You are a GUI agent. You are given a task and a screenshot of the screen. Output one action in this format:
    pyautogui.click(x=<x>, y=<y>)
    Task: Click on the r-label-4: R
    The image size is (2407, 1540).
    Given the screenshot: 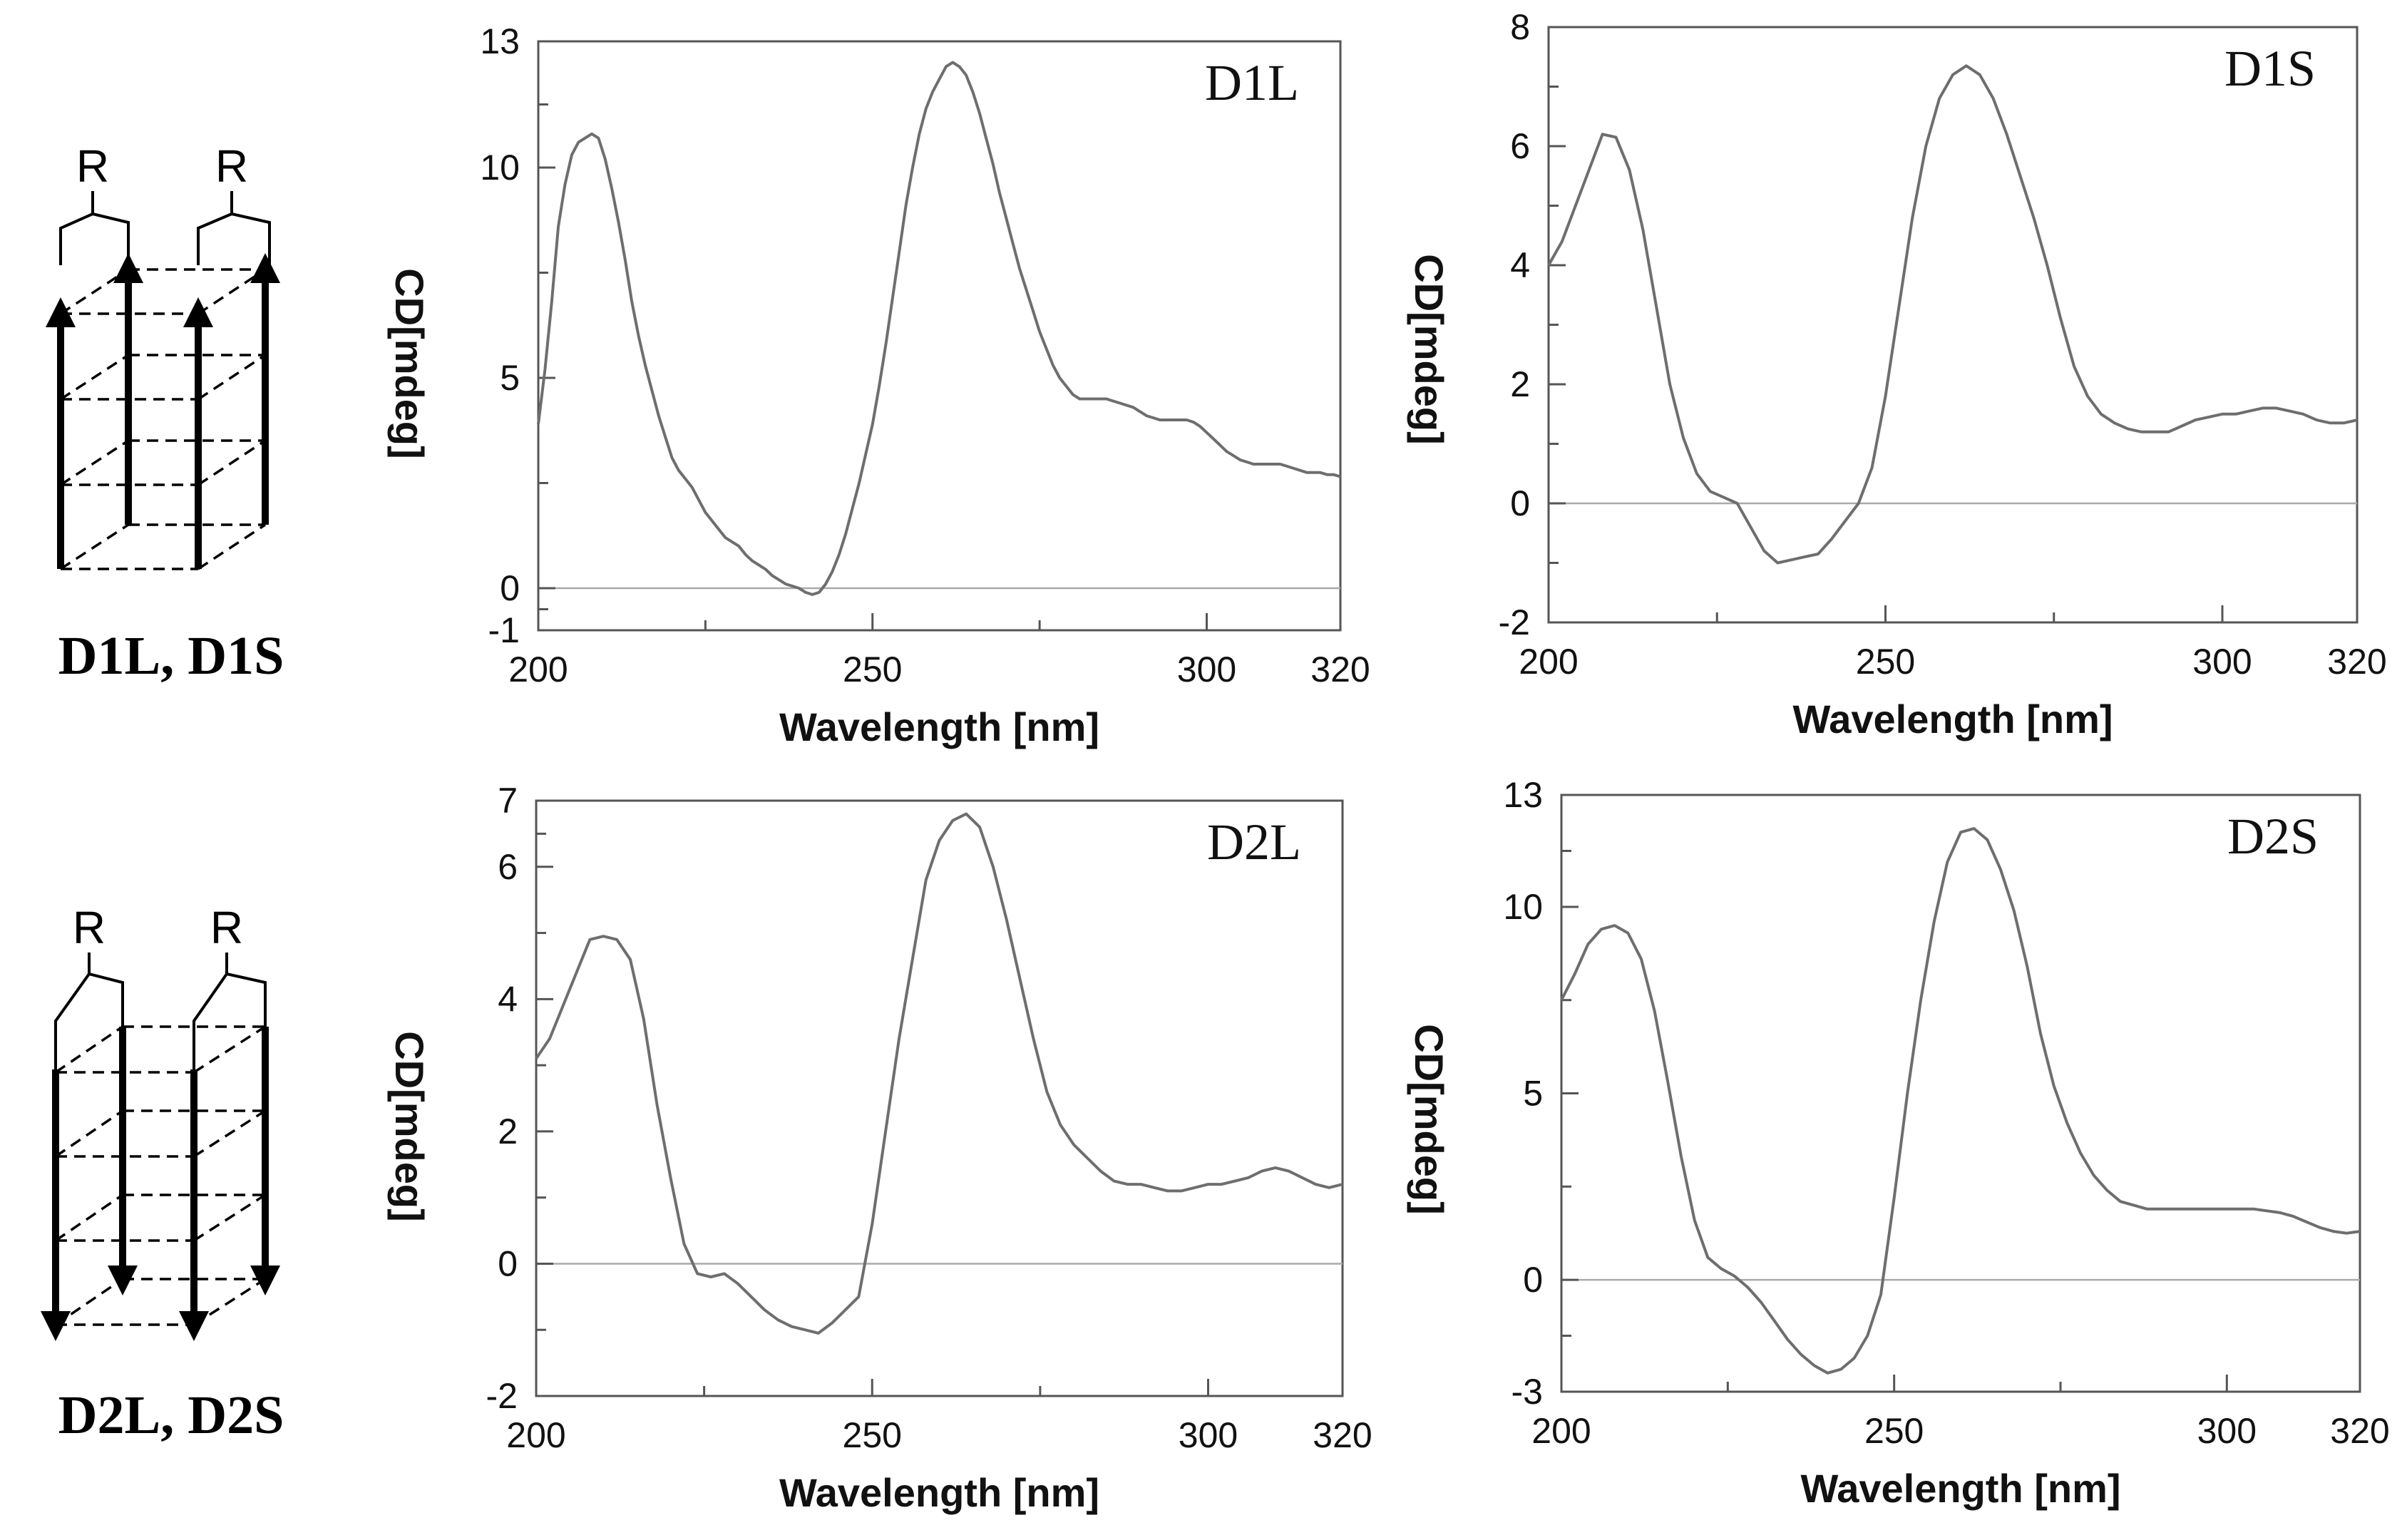 What is the action you would take?
    pyautogui.click(x=226, y=927)
    